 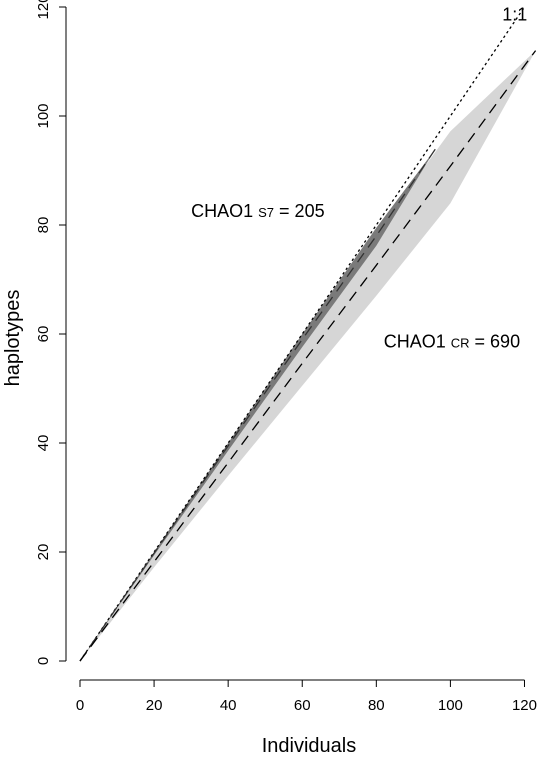 What do you see at coordinates (452, 342) in the screenshot?
I see `annotation-chao-cr: CHAO1 CR = 690` at bounding box center [452, 342].